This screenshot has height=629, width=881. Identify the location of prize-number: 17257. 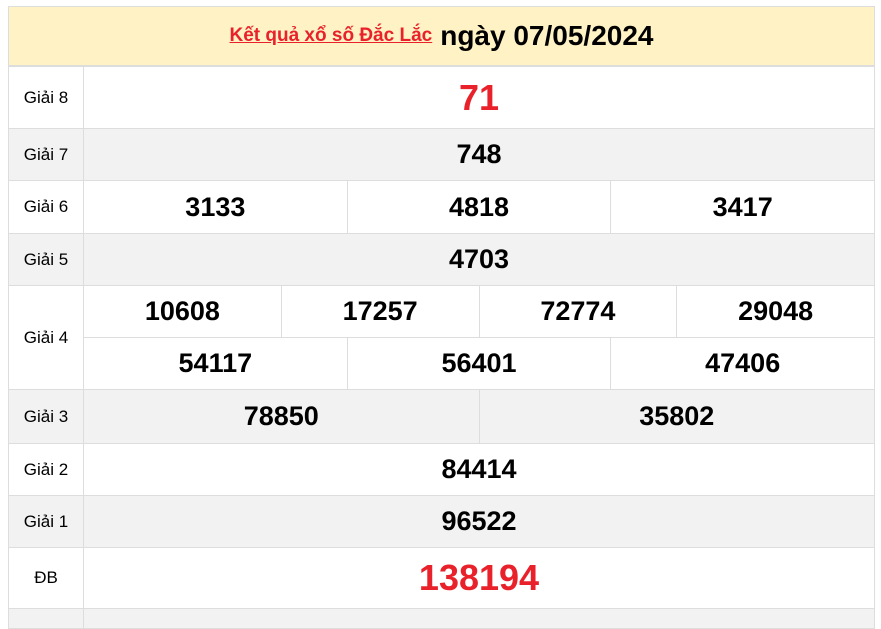
(379, 311).